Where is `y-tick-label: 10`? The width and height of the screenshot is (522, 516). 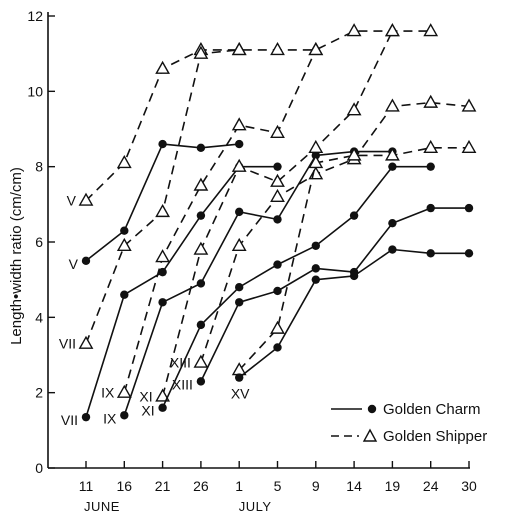
y-tick-label: 10 is located at coordinates (35, 91).